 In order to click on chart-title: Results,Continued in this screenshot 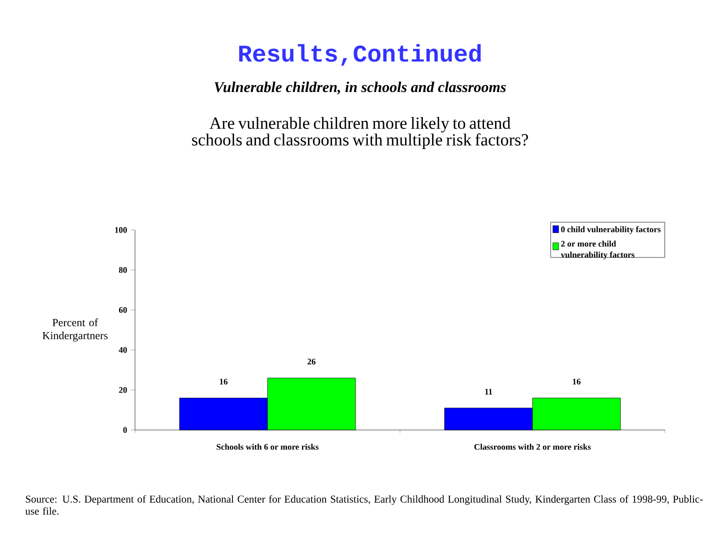, I will do `click(360, 55)`.